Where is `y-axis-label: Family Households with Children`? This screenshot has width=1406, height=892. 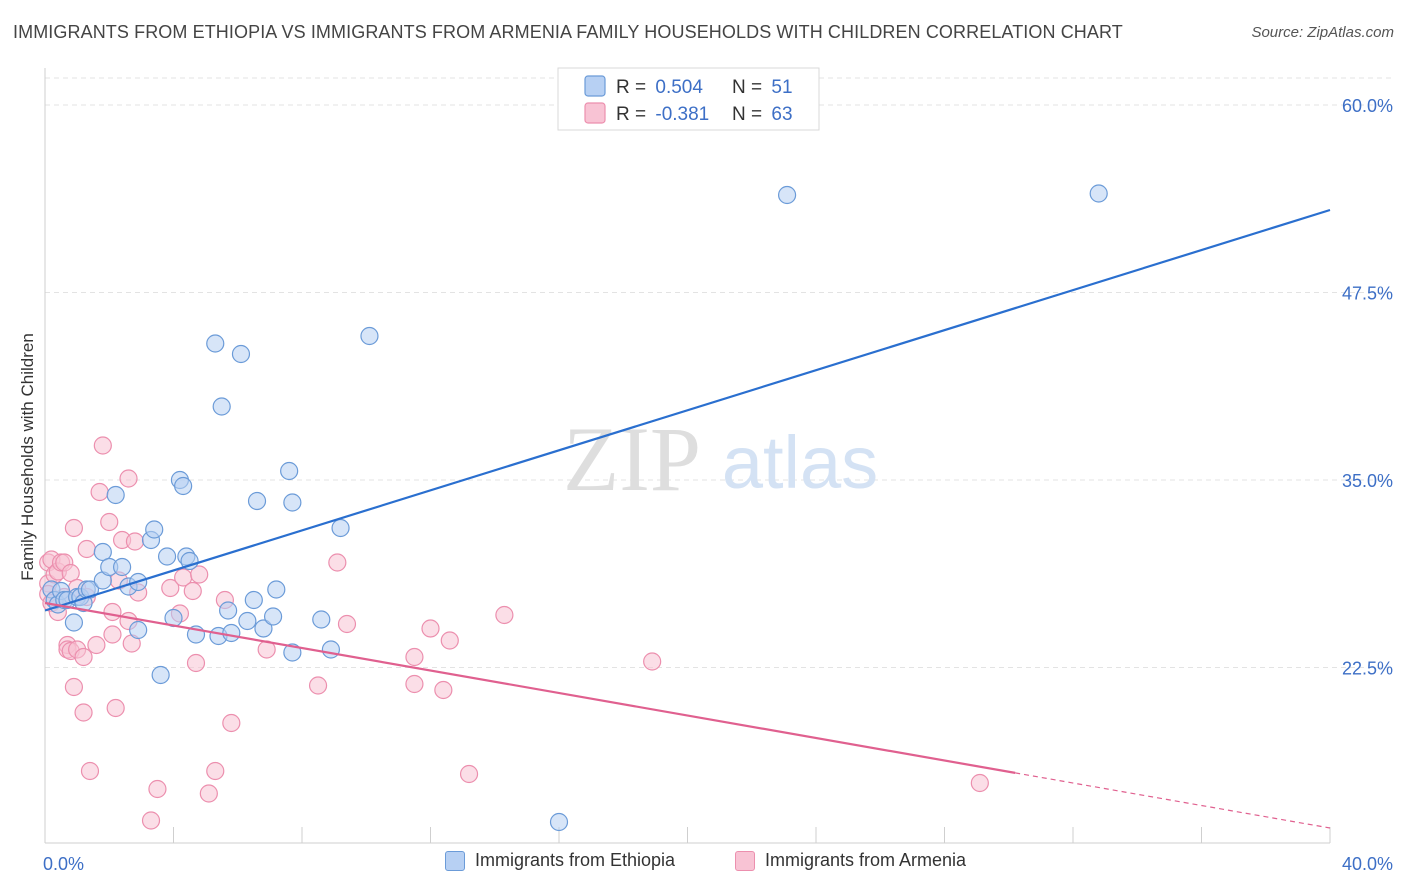
y-axis-label: Family Households with Children is located at coordinates (27, 457).